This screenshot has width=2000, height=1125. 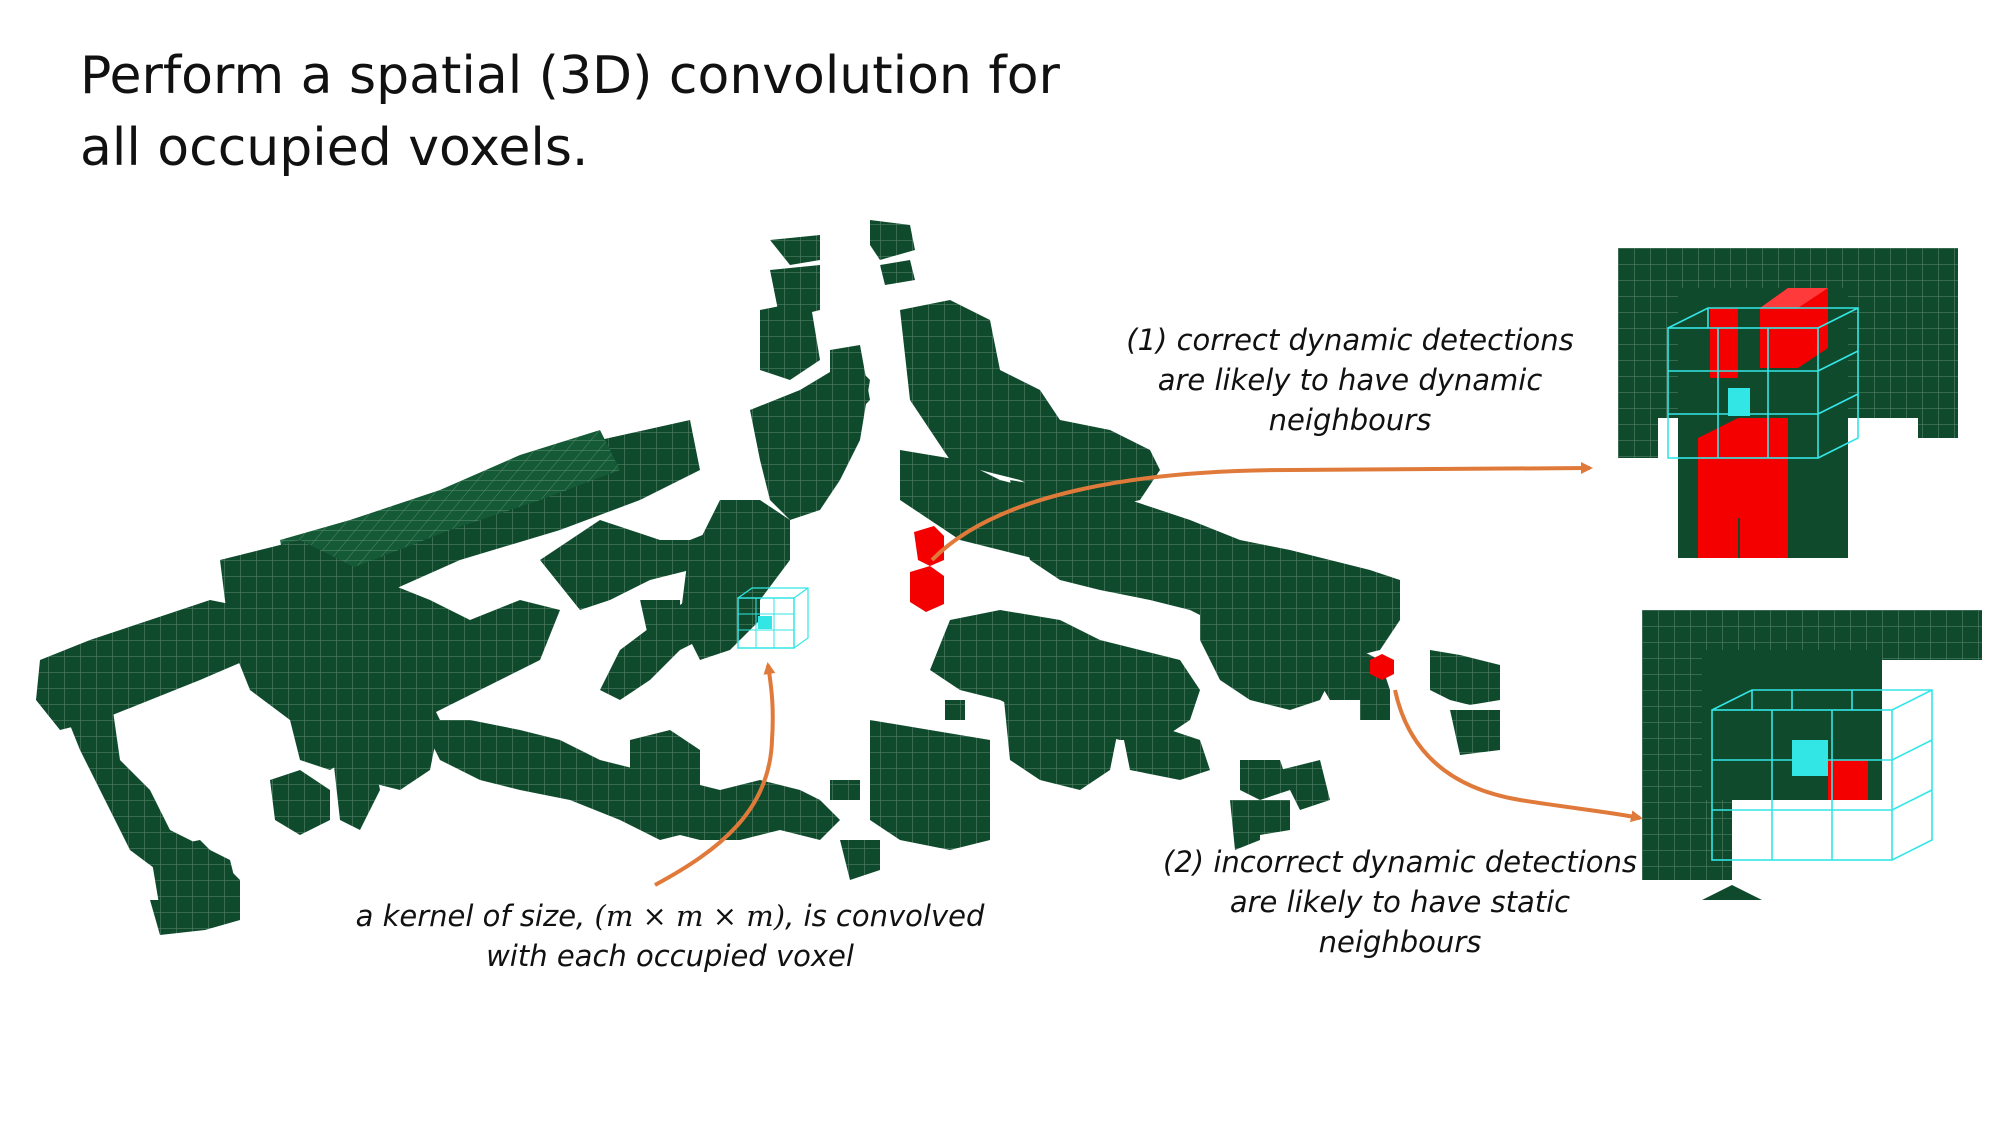 What do you see at coordinates (570, 76) in the screenshot?
I see `title-line-1: Perform a spatial (3D) convolution for` at bounding box center [570, 76].